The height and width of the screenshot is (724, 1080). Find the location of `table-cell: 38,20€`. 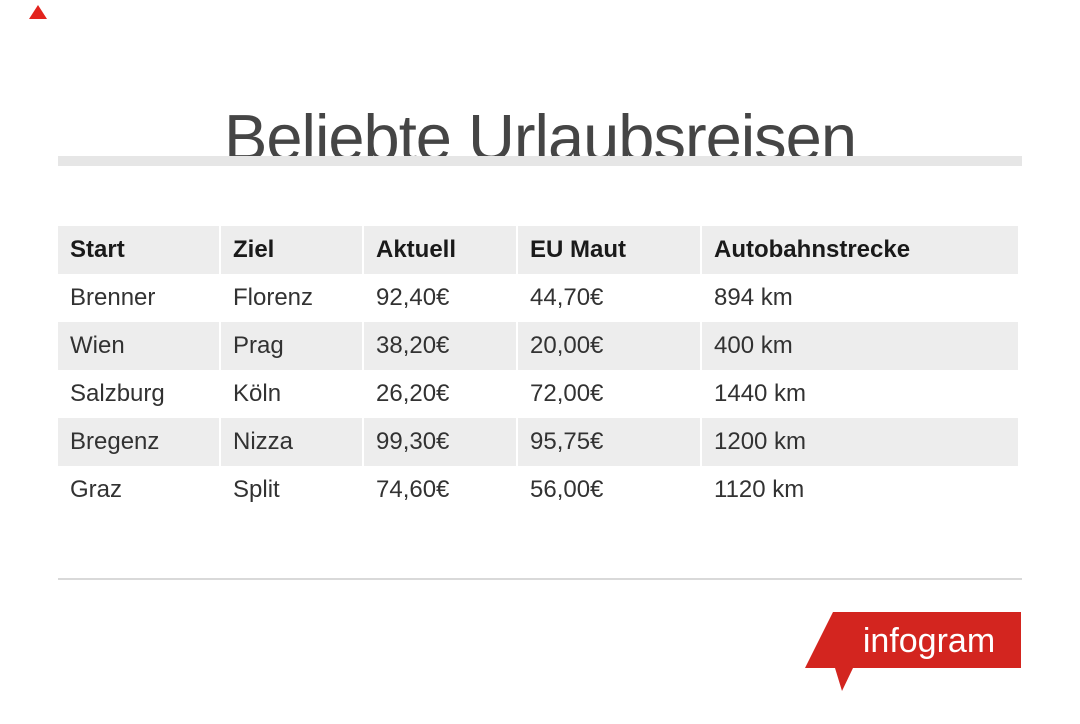

table-cell: 38,20€ is located at coordinates (440, 346).